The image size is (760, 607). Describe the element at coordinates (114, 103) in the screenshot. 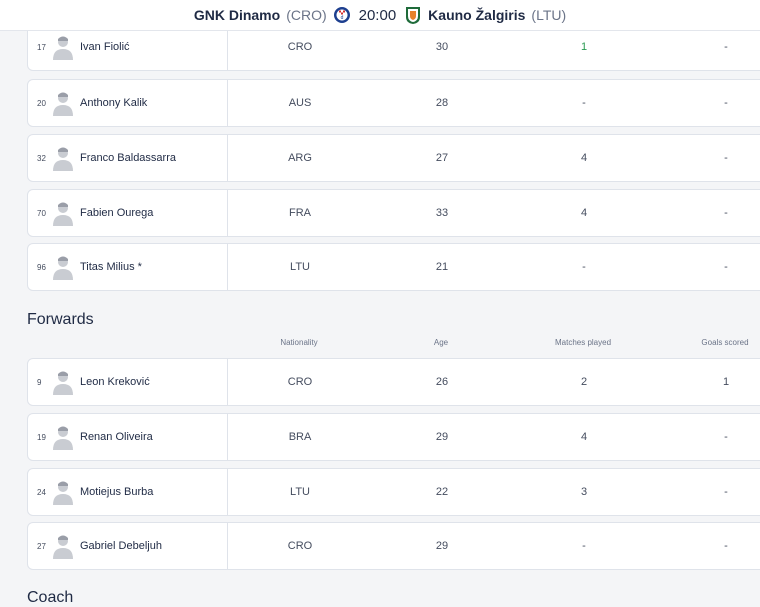

I see `player-name: Anthony Kalik` at that location.